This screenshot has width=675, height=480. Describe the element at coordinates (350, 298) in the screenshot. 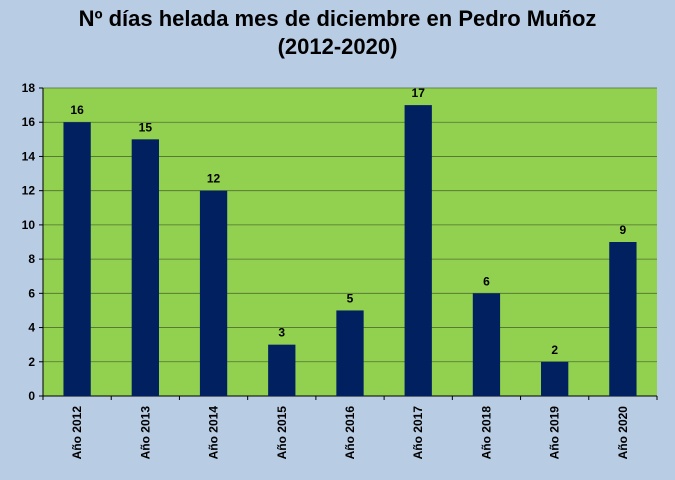

I see `data-label: 5` at that location.